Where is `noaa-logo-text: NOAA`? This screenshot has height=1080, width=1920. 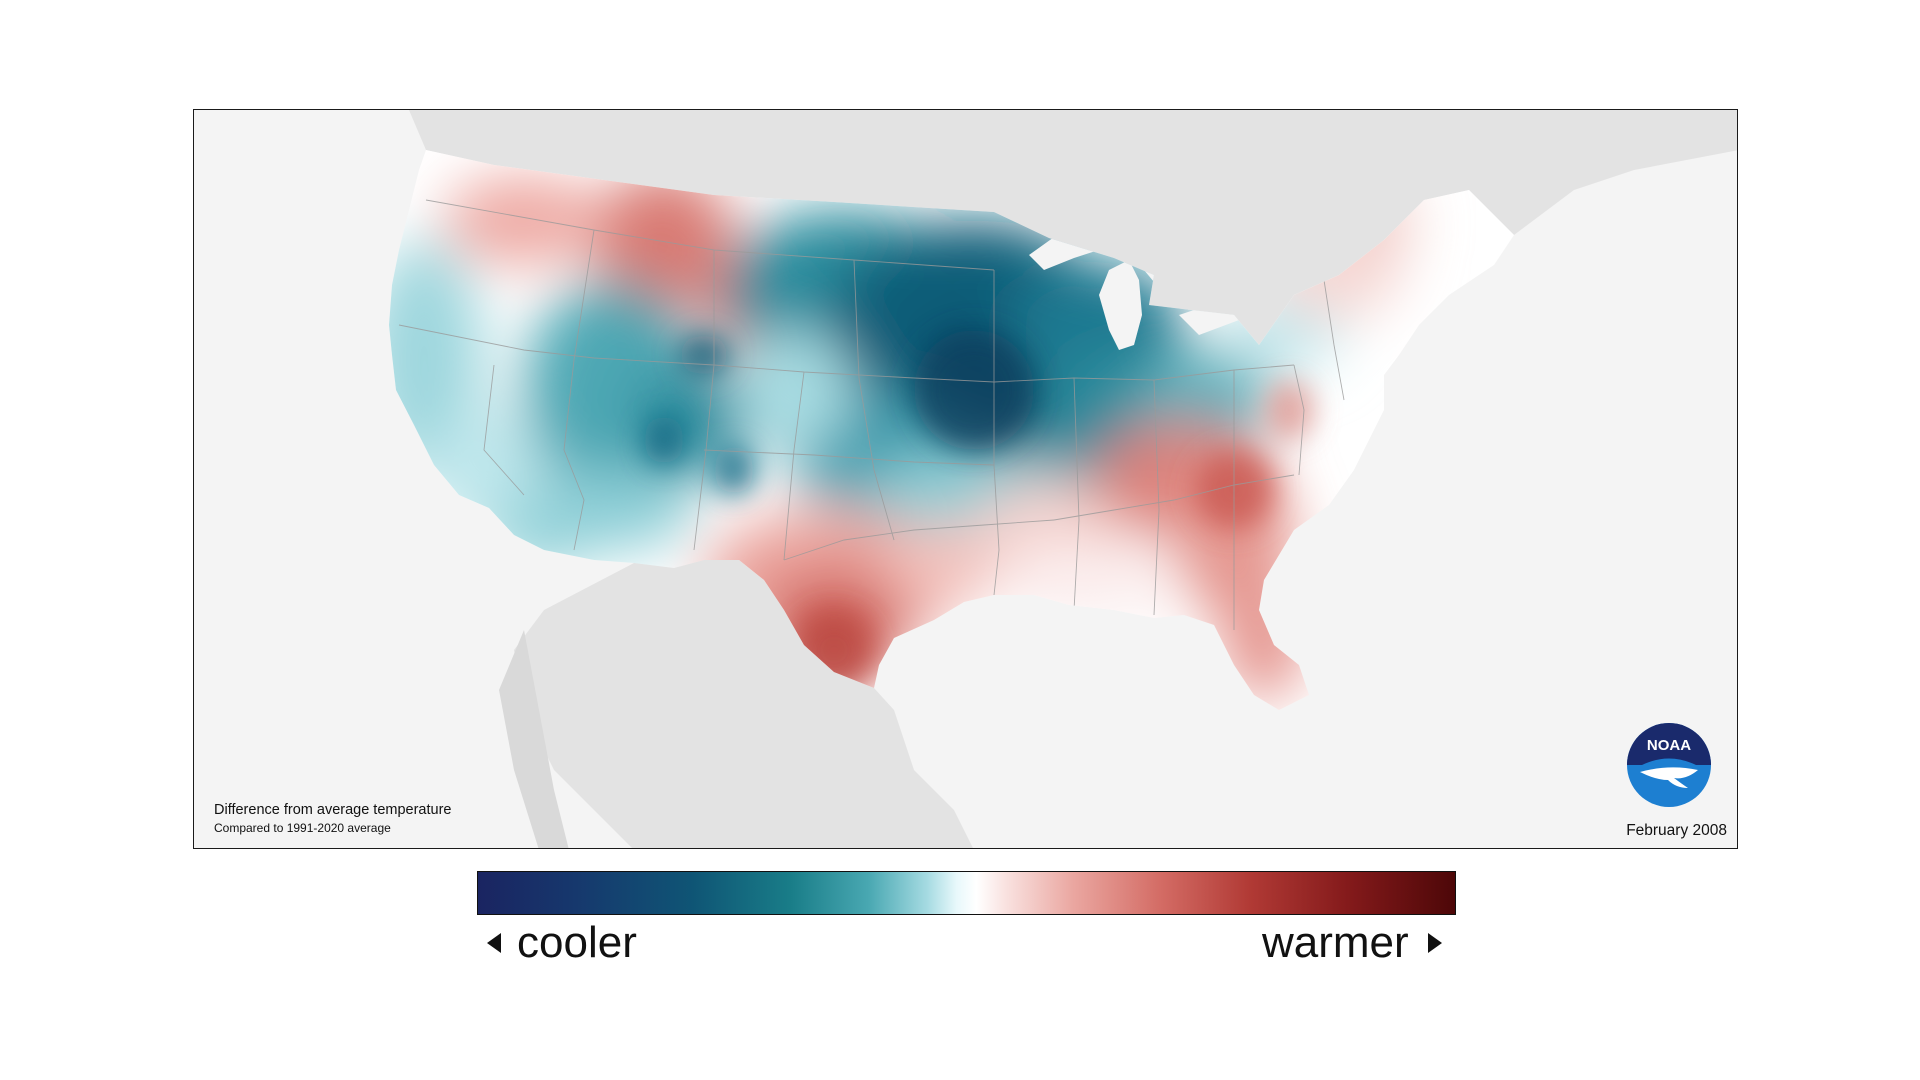
noaa-logo-text: NOAA is located at coordinates (1669, 745).